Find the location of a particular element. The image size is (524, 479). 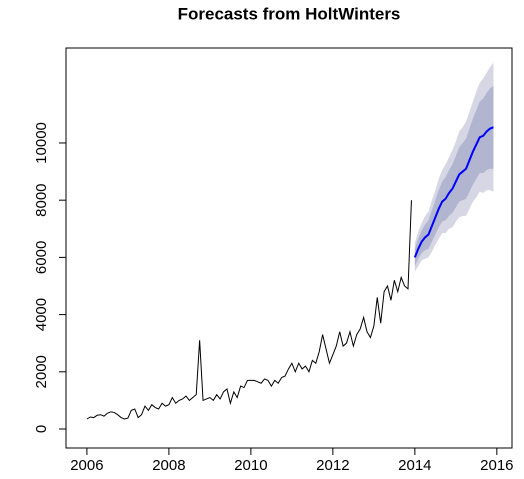

x-tick-label: 2016 is located at coordinates (496, 465).